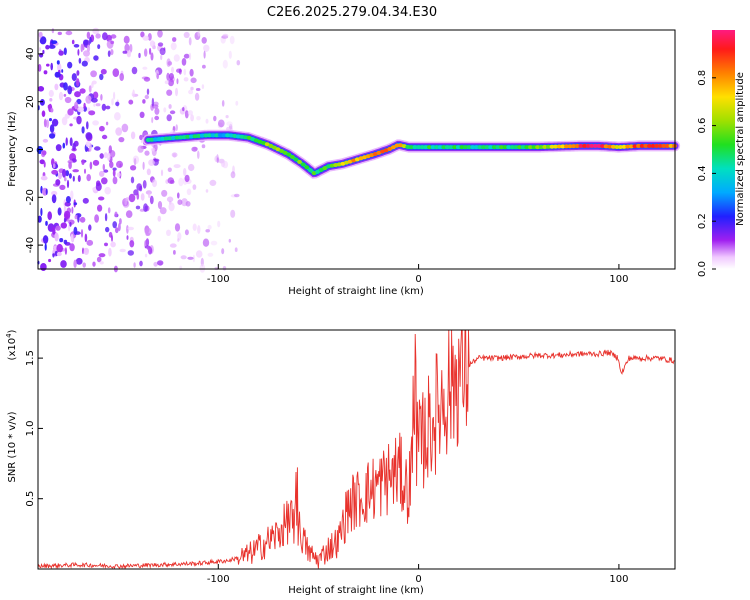  What do you see at coordinates (218, 279) in the screenshot?
I see `x-tick-label: -100` at bounding box center [218, 279].